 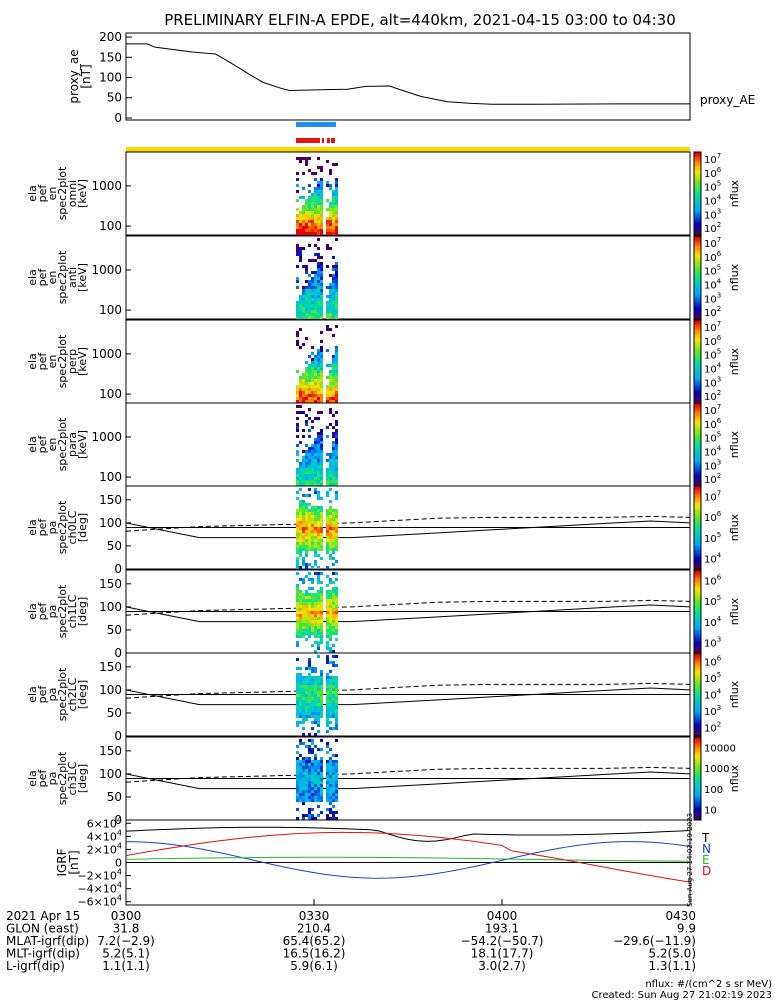 I want to click on loss-cone-line-dashed, so click(x=408, y=607).